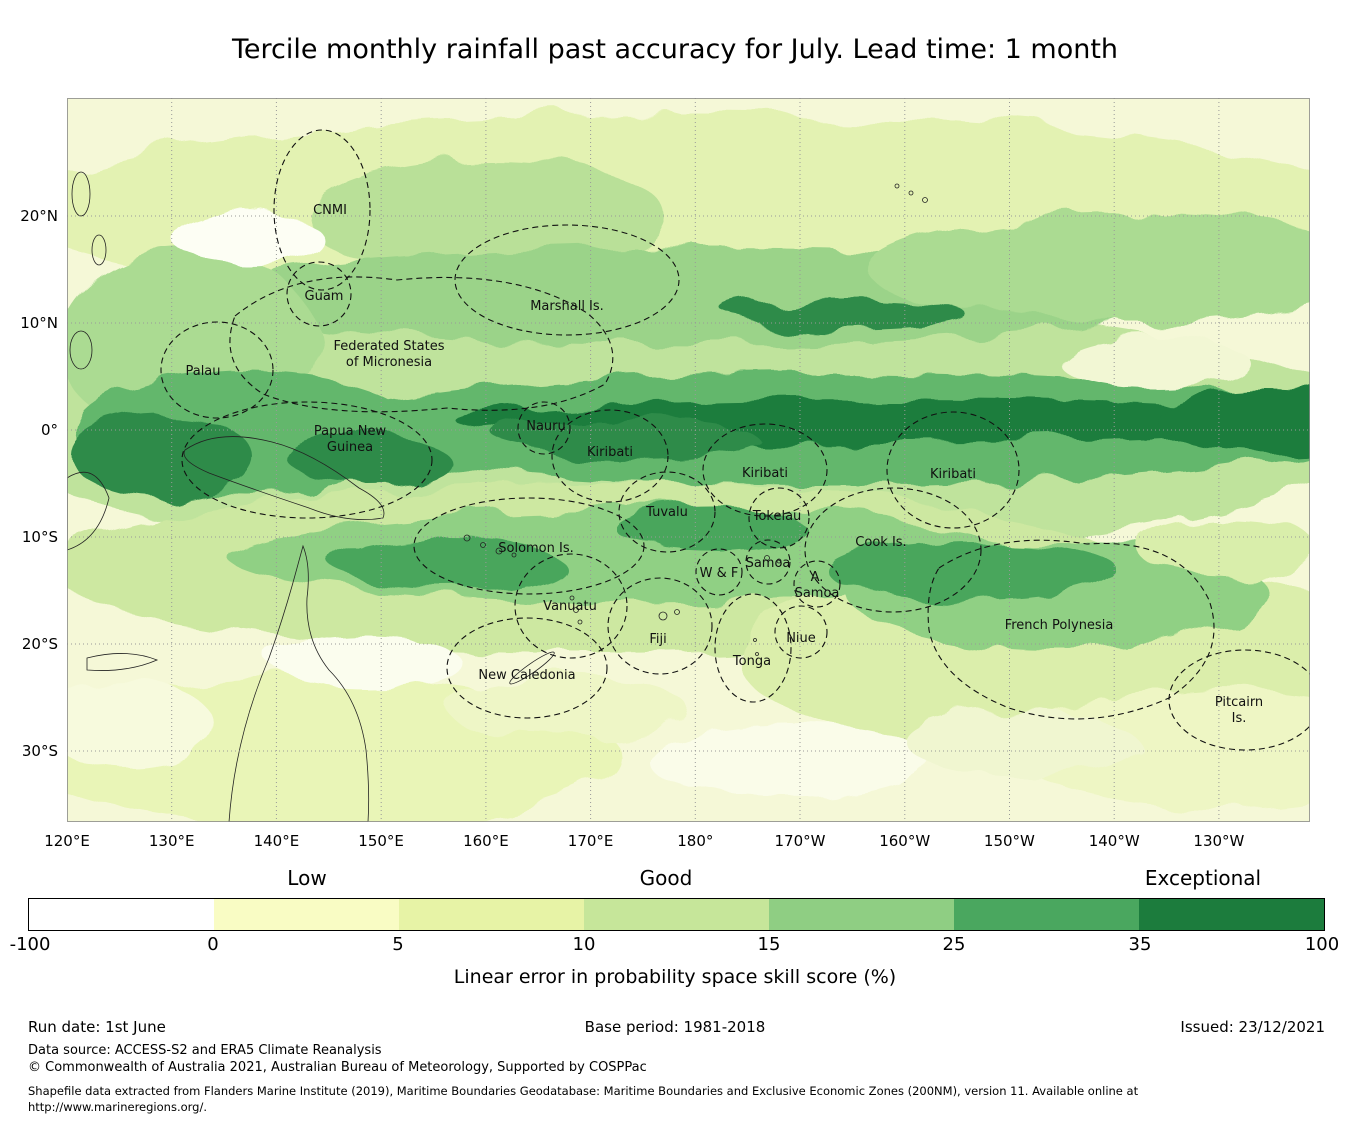 The width and height of the screenshot is (1350, 1125). What do you see at coordinates (584, 944) in the screenshot?
I see `colorbar-tick: 10` at bounding box center [584, 944].